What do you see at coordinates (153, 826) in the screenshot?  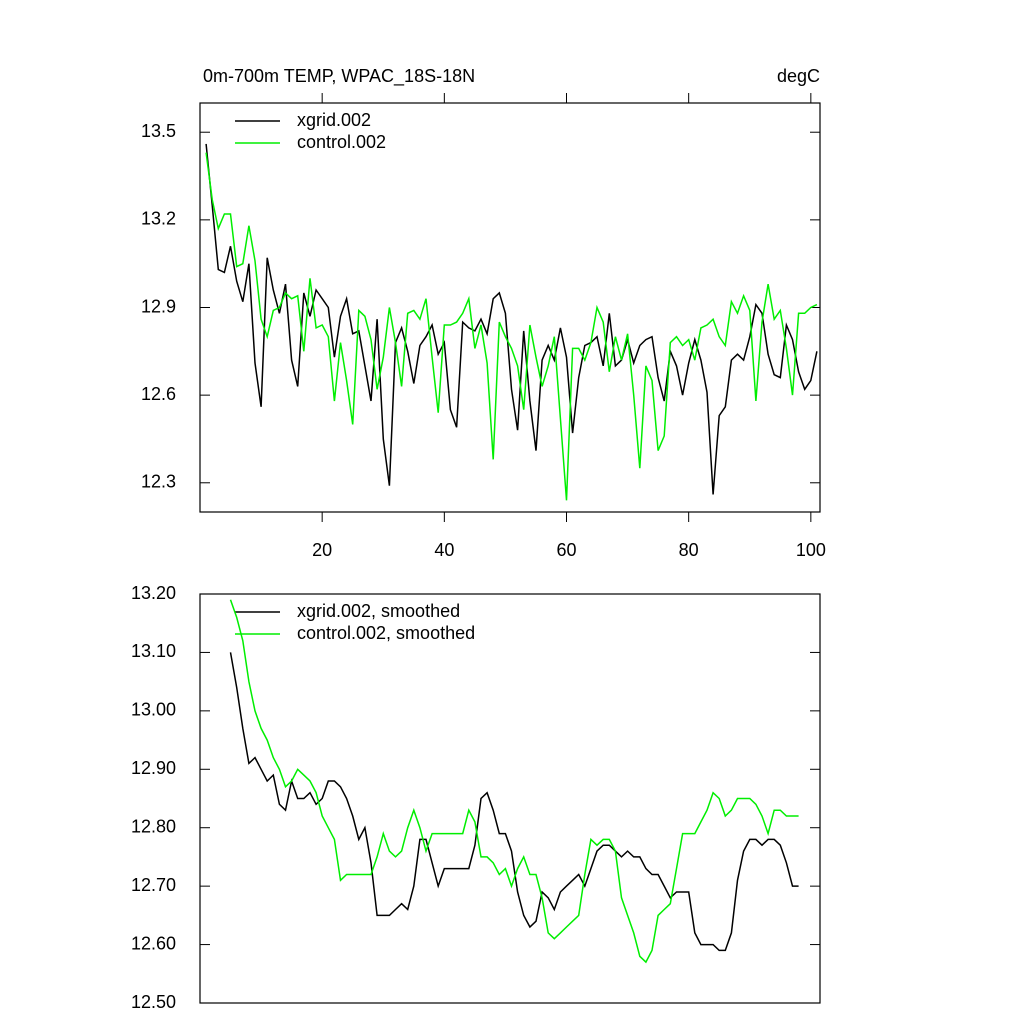 I see `y-tick-label: 12.80` at bounding box center [153, 826].